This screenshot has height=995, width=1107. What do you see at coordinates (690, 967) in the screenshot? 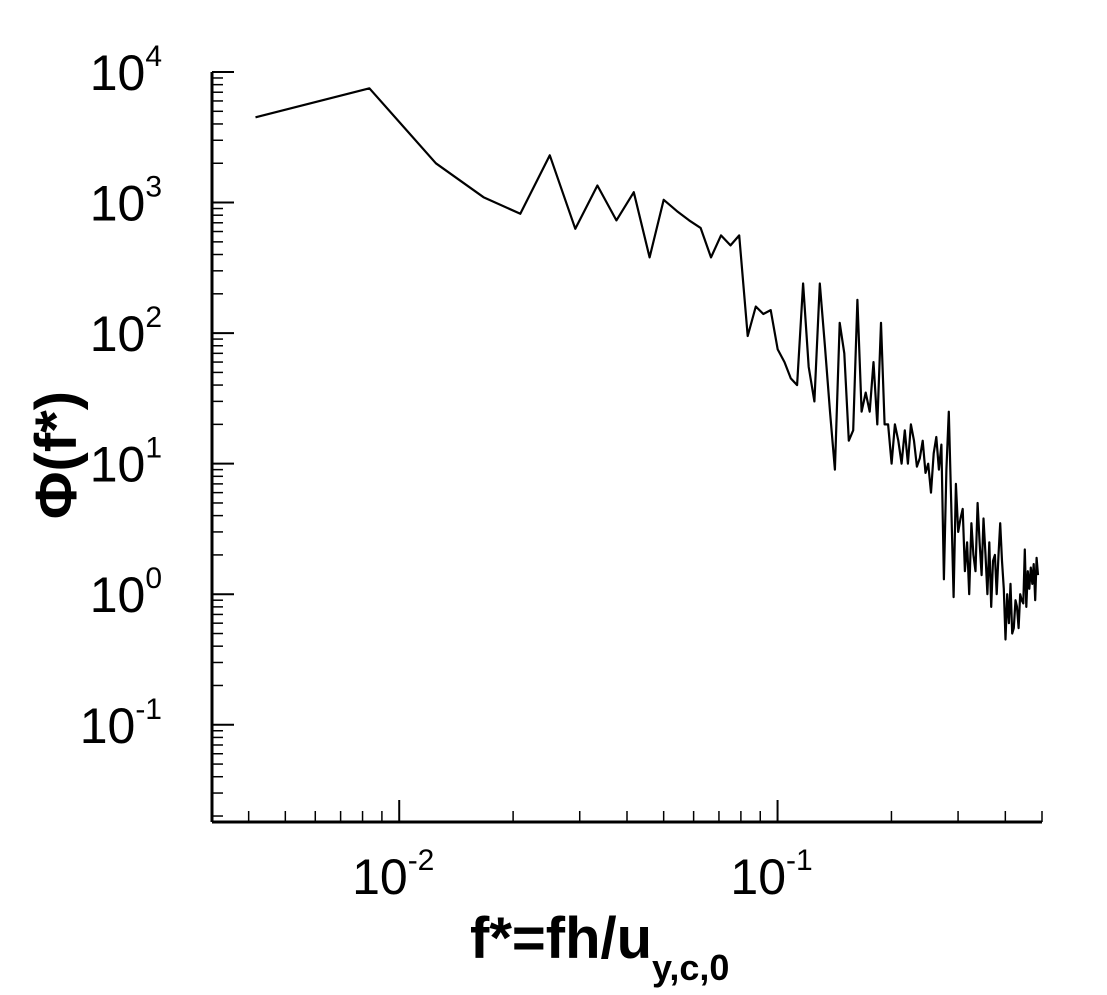
I see `x-axis-title-subscript: y,c,0` at bounding box center [690, 967].